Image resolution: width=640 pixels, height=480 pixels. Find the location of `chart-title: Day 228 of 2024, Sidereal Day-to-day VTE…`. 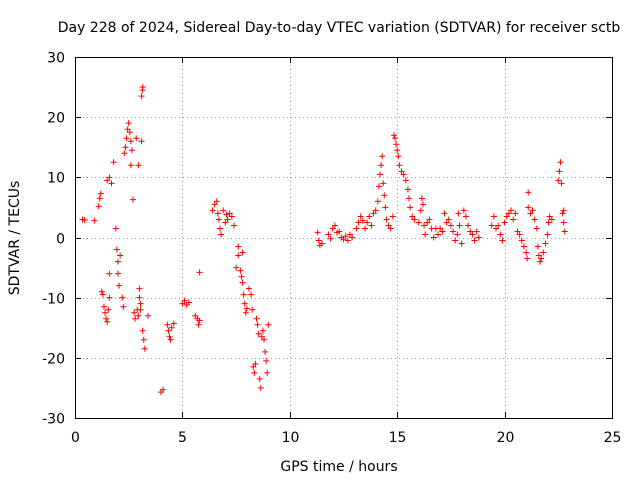

chart-title: Day 228 of 2024, Sidereal Day-to-day VTE… is located at coordinates (339, 28).